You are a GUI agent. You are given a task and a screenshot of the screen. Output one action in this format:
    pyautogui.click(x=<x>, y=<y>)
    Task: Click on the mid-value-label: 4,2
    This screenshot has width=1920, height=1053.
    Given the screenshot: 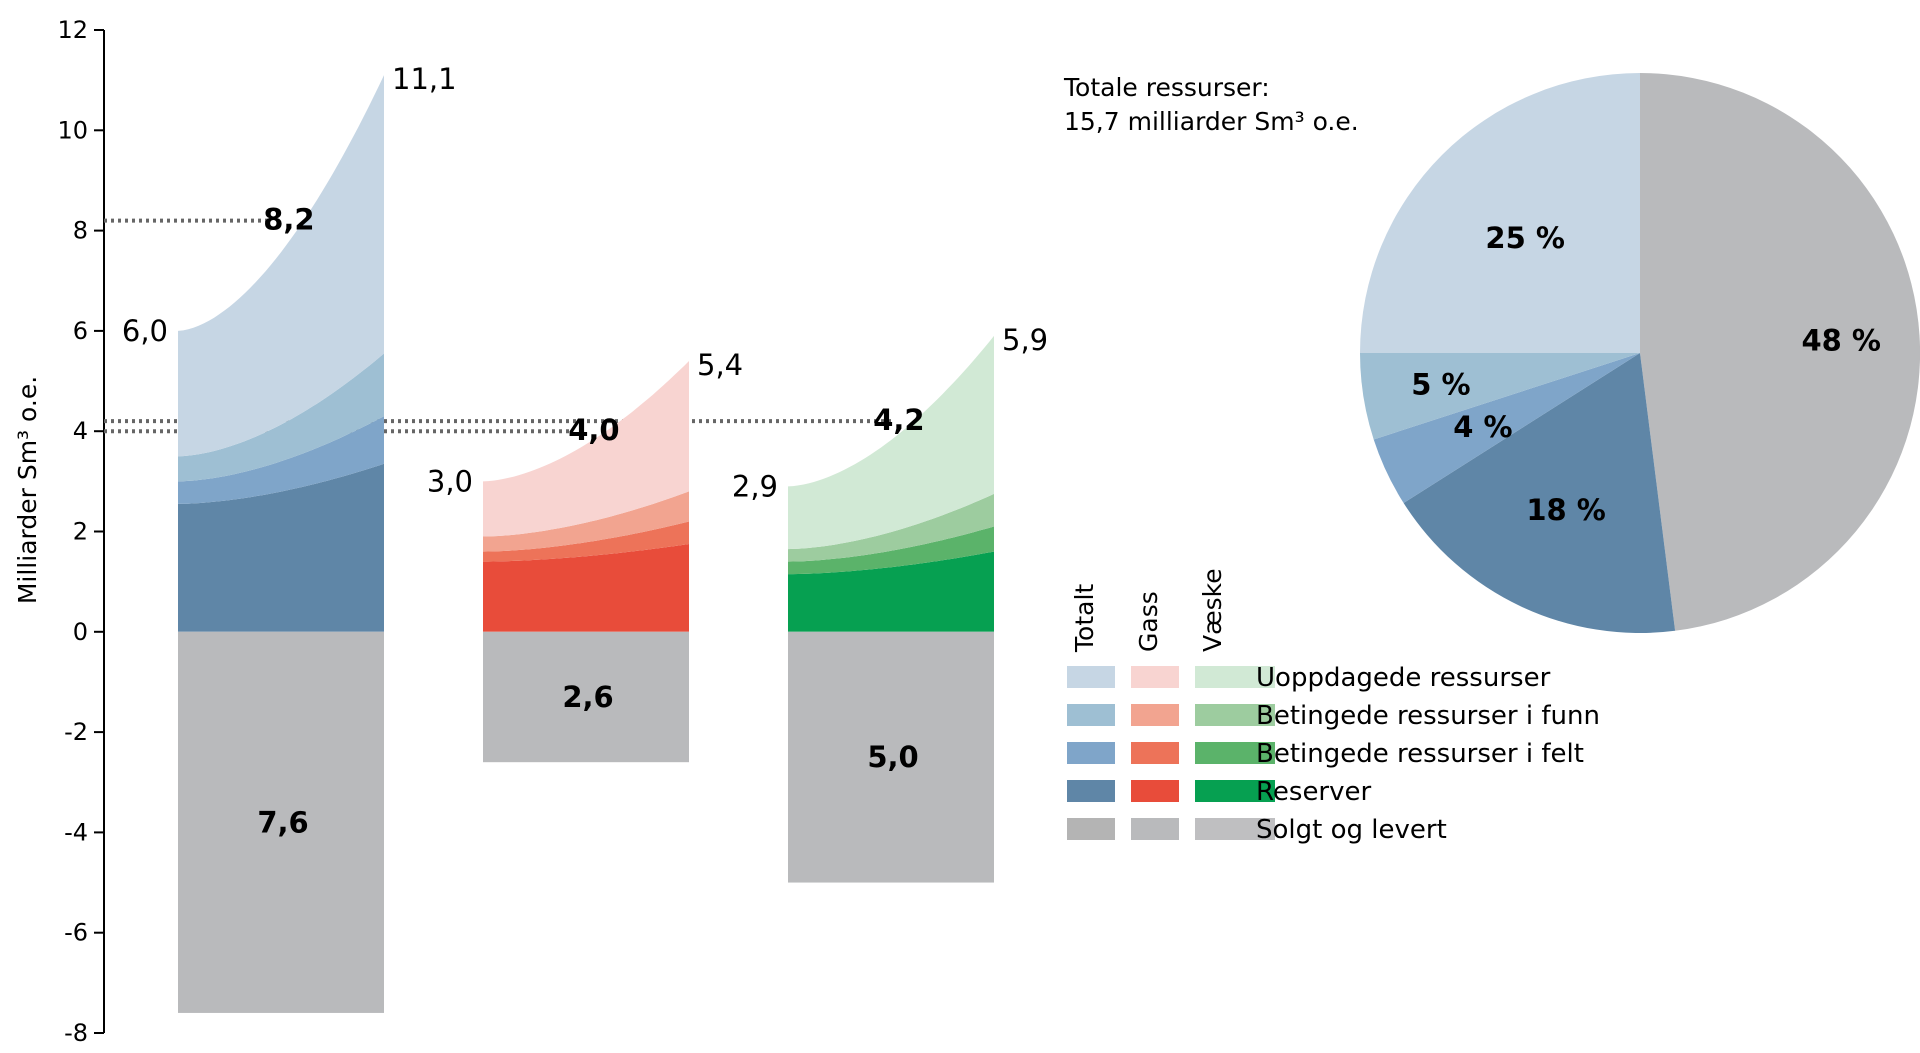 What is the action you would take?
    pyautogui.click(x=898, y=420)
    